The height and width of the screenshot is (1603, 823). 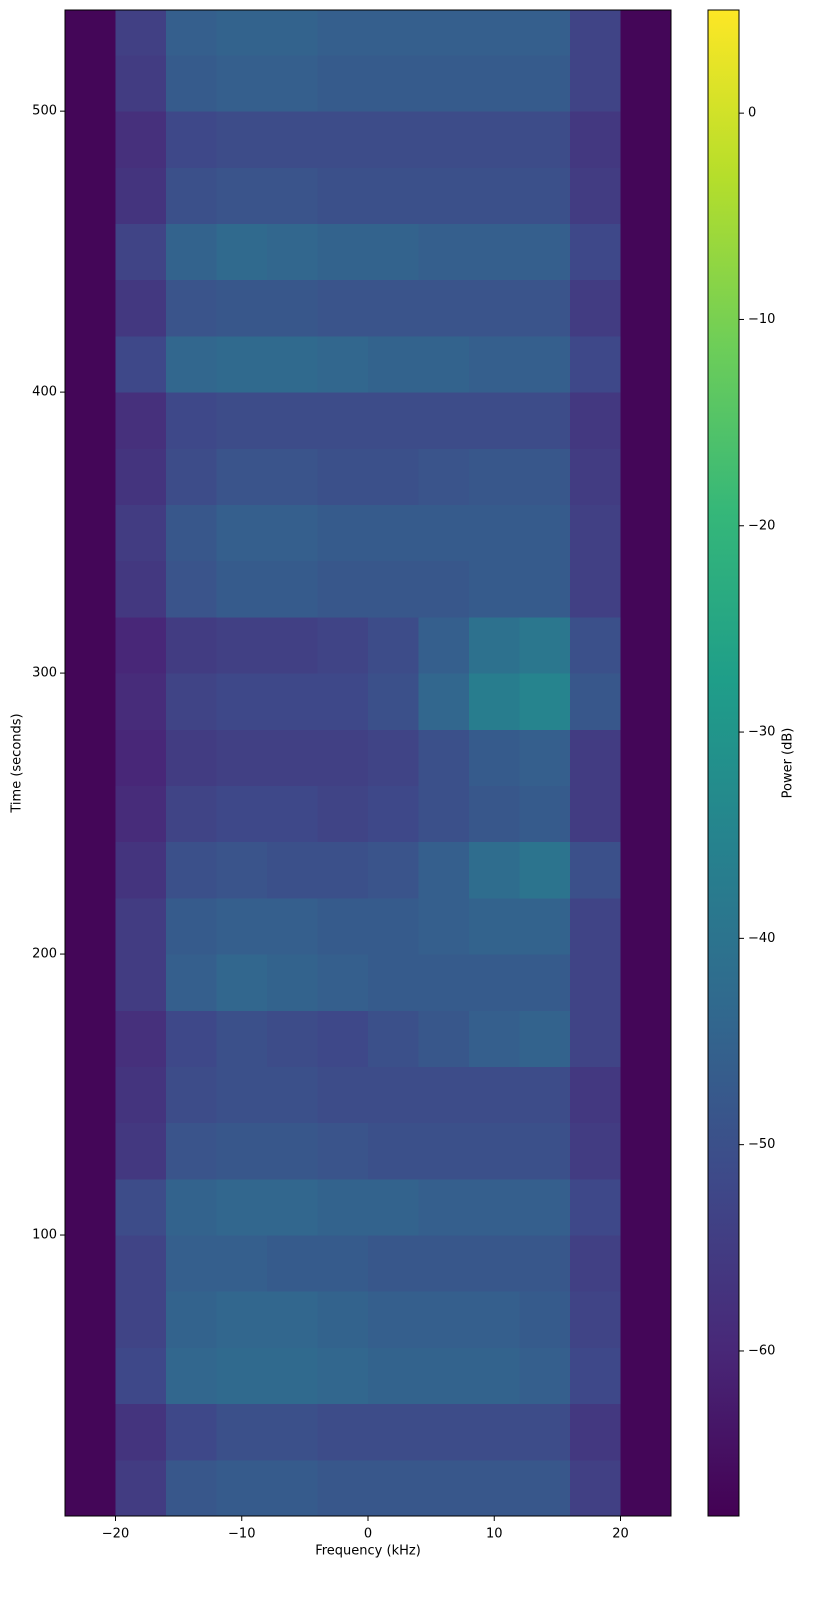 I want to click on colorbar, so click(x=723, y=763).